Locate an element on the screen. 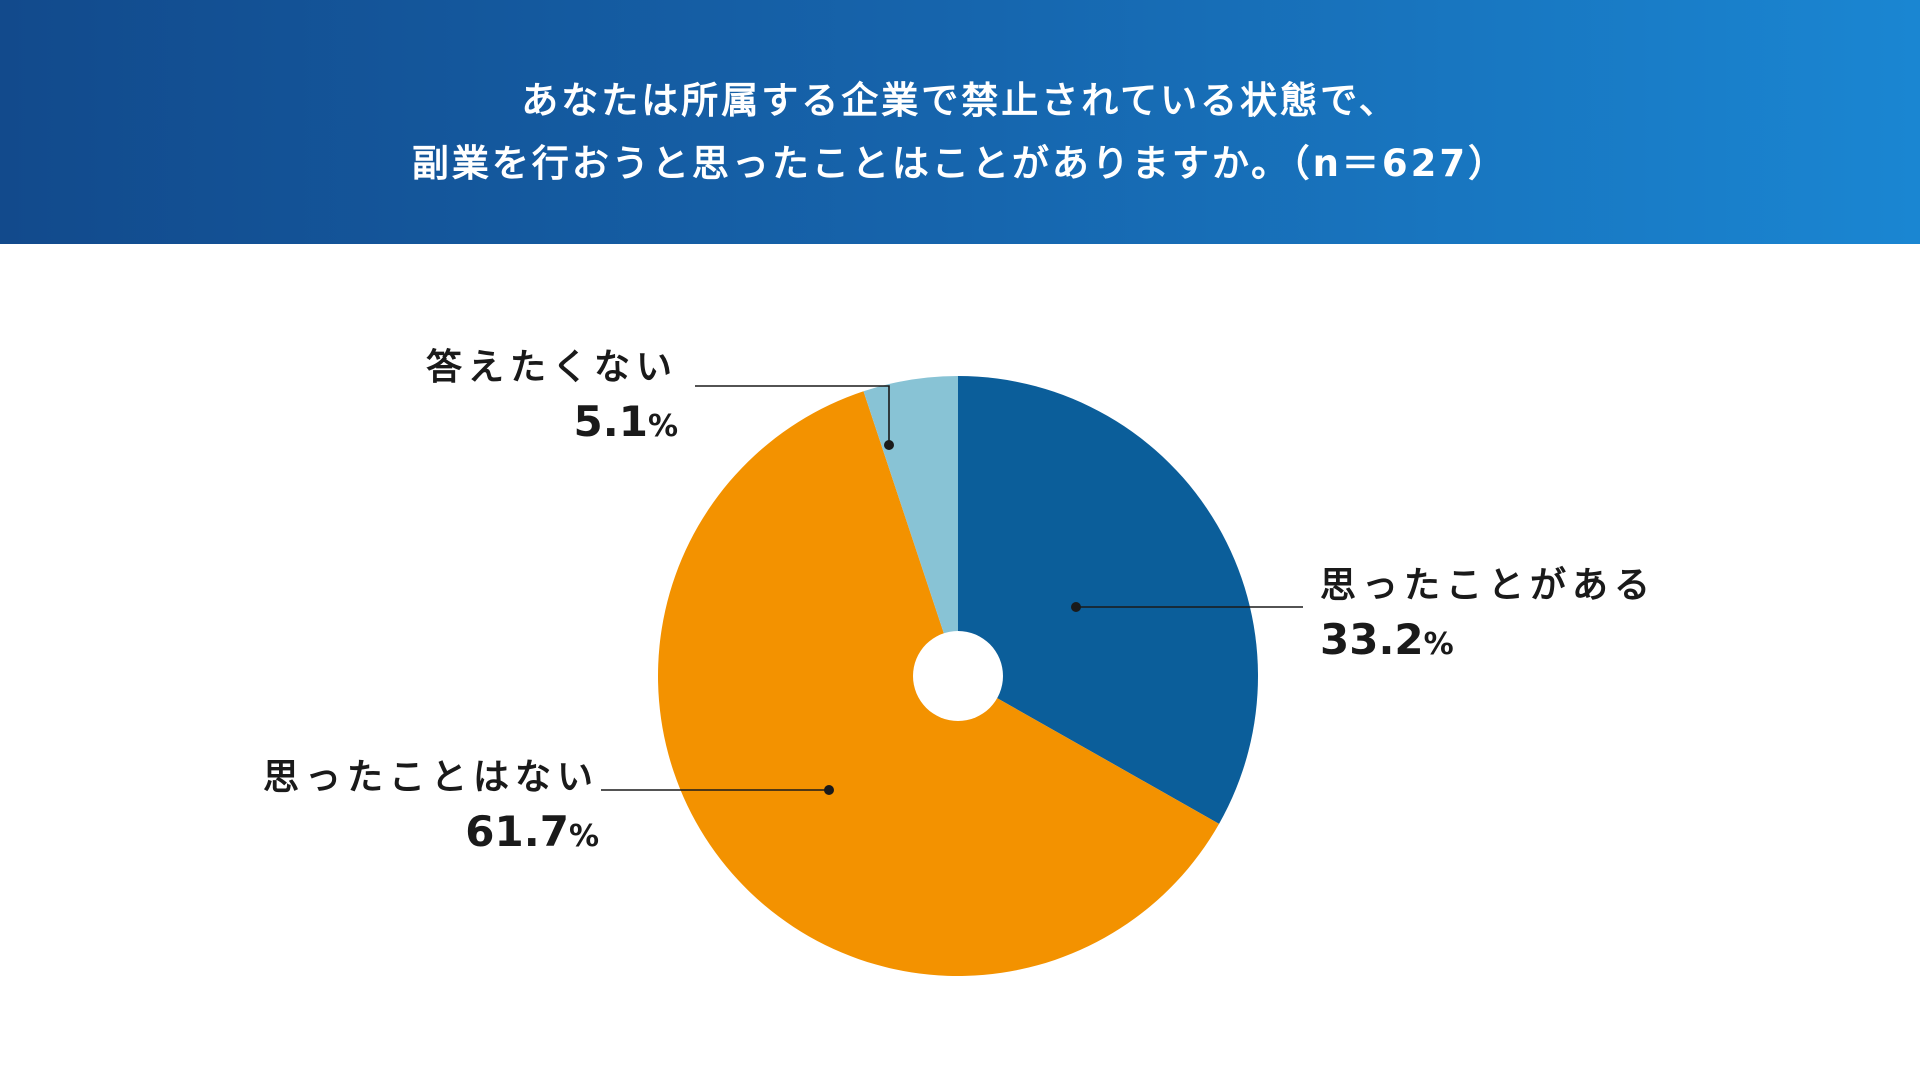 This screenshot has height=1088, width=1920. slice-label-no: 思ったことはない 61.7% is located at coordinates (431, 808).